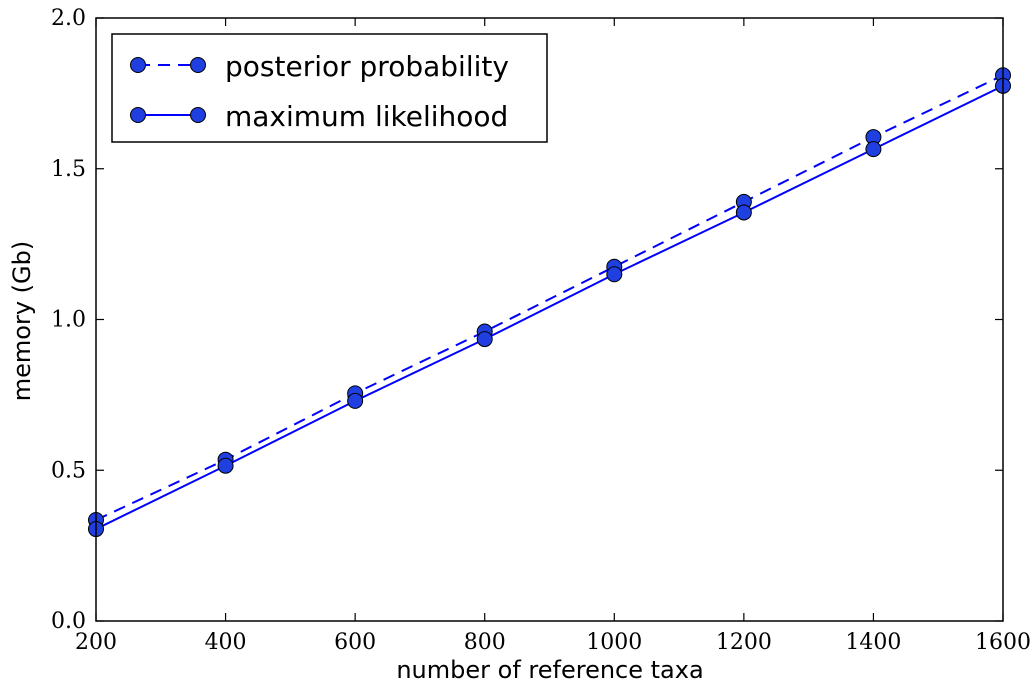  Describe the element at coordinates (226, 642) in the screenshot. I see `x-tick-label: 400` at that location.